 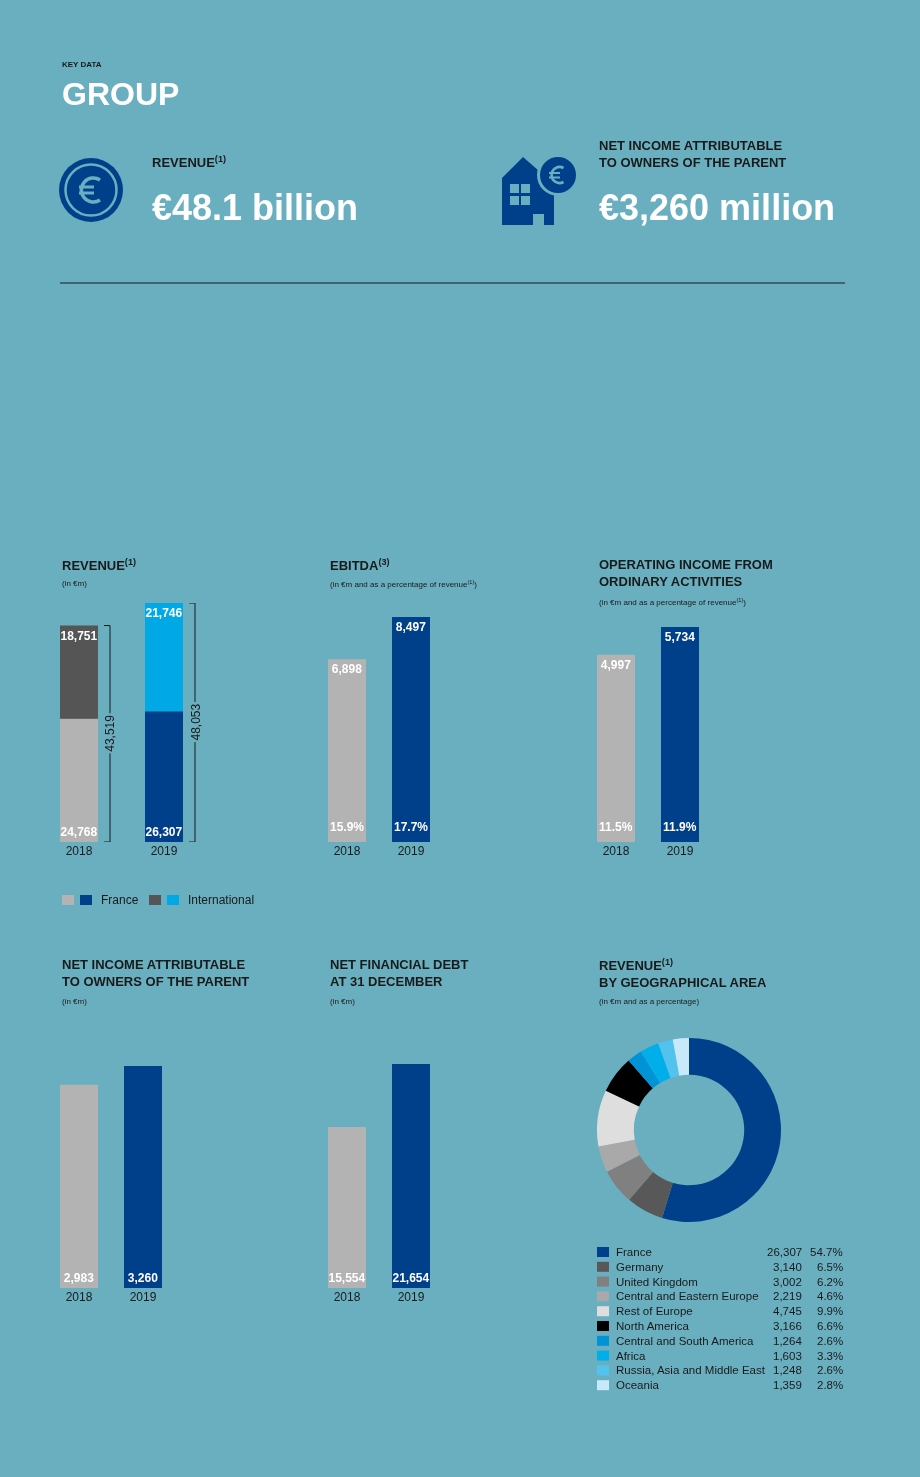 I want to click on text: 2.8%, so click(x=830, y=1385).